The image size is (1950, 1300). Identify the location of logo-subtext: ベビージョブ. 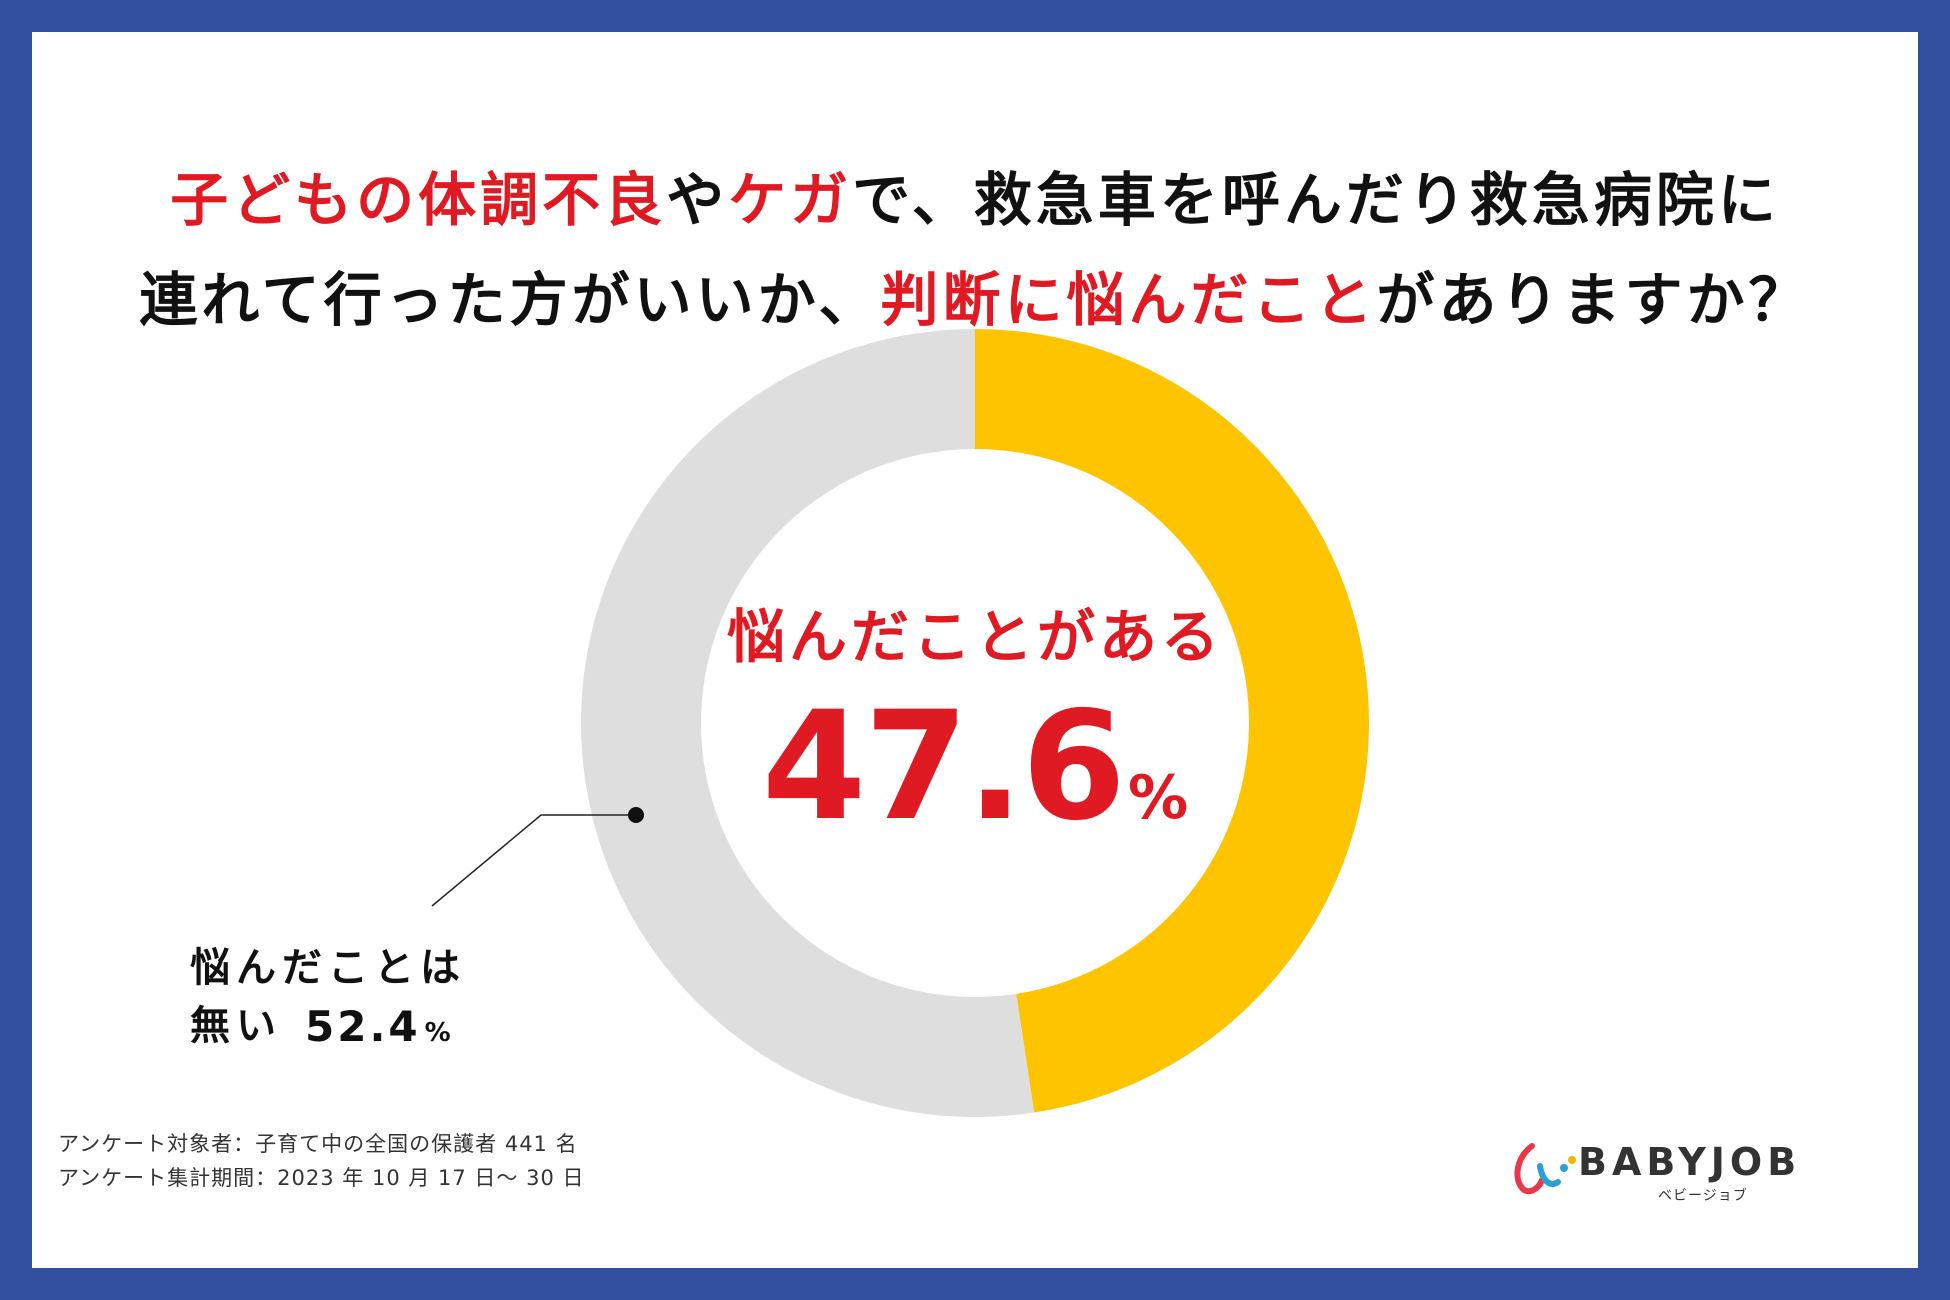
(1703, 1196).